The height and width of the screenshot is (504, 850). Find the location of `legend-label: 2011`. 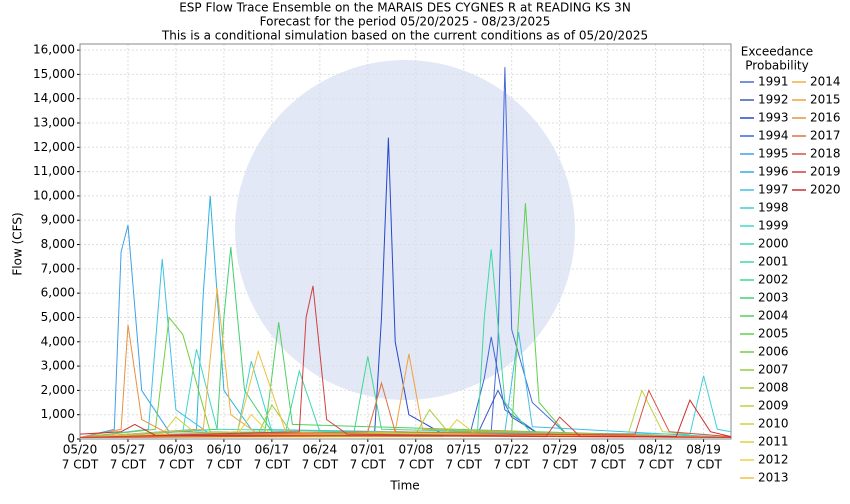

legend-label: 2011 is located at coordinates (773, 442).